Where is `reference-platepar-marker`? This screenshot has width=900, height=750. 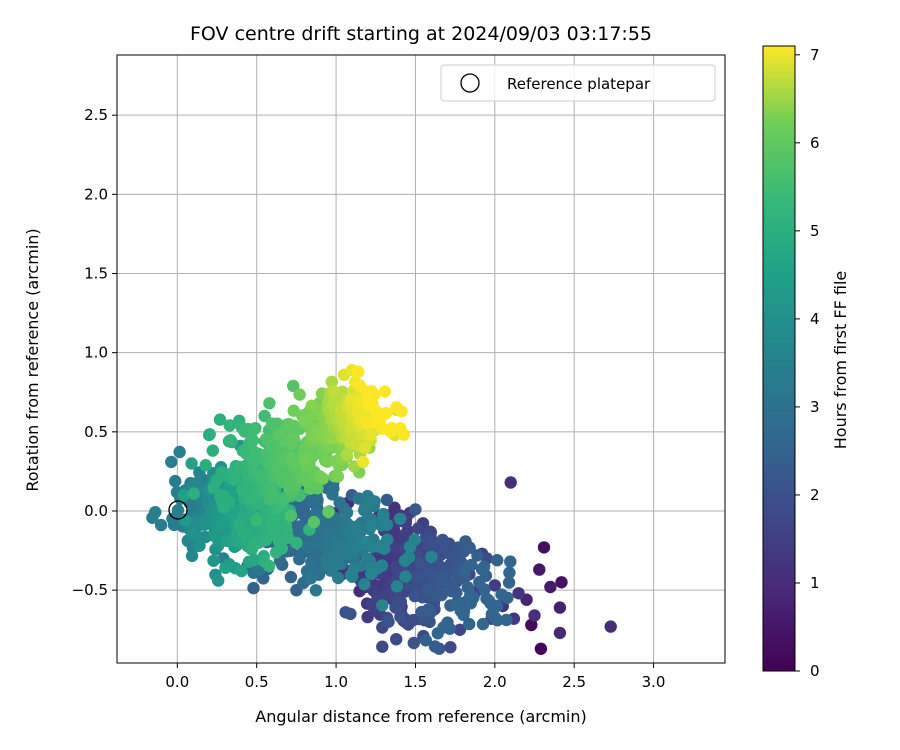
reference-platepar-marker is located at coordinates (178, 510).